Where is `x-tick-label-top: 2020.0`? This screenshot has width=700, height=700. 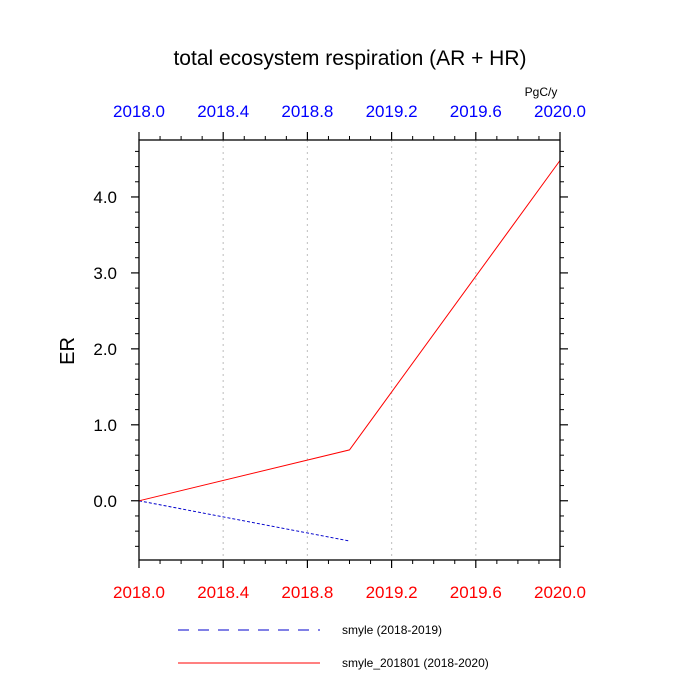 x-tick-label-top: 2020.0 is located at coordinates (560, 111).